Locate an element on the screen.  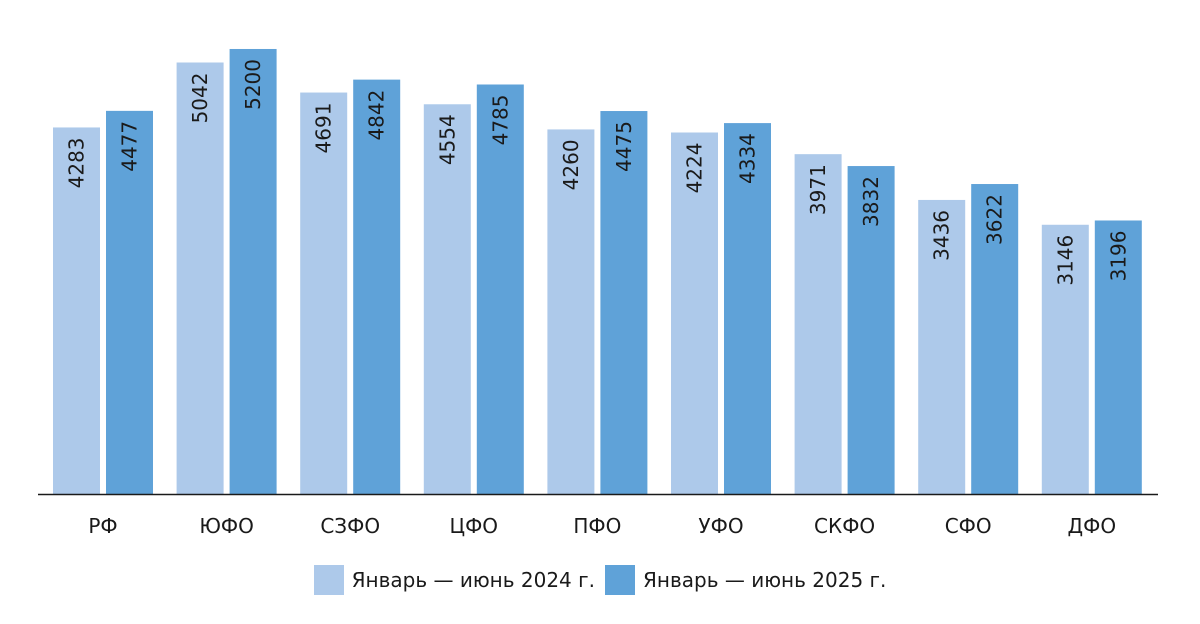
data-label-УФО-1: 4334 is located at coordinates (748, 158).